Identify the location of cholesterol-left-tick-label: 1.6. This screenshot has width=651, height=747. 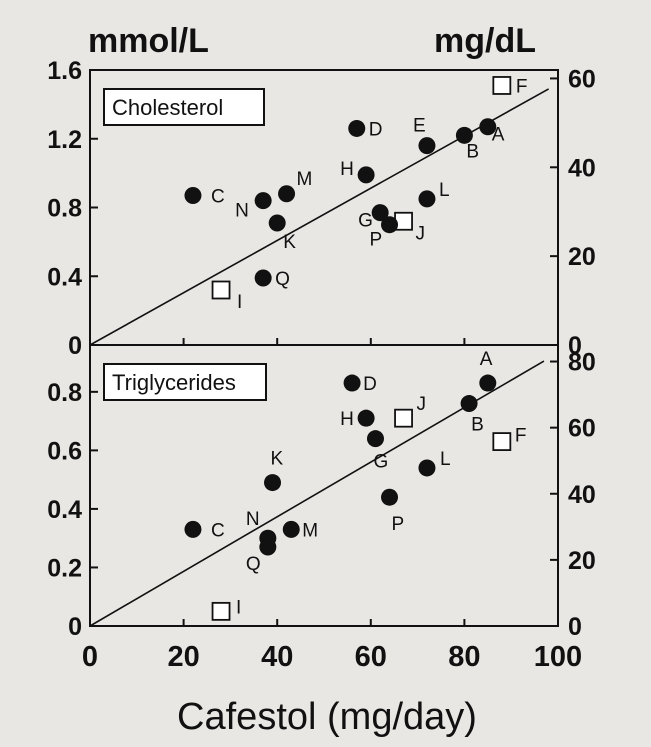
(64, 71).